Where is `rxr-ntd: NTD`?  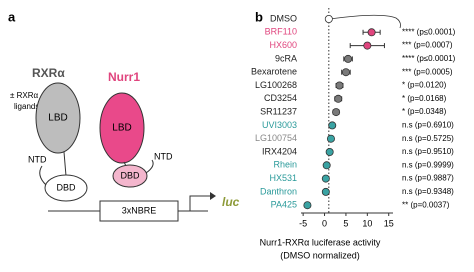
rxr-ntd: NTD is located at coordinates (37, 159).